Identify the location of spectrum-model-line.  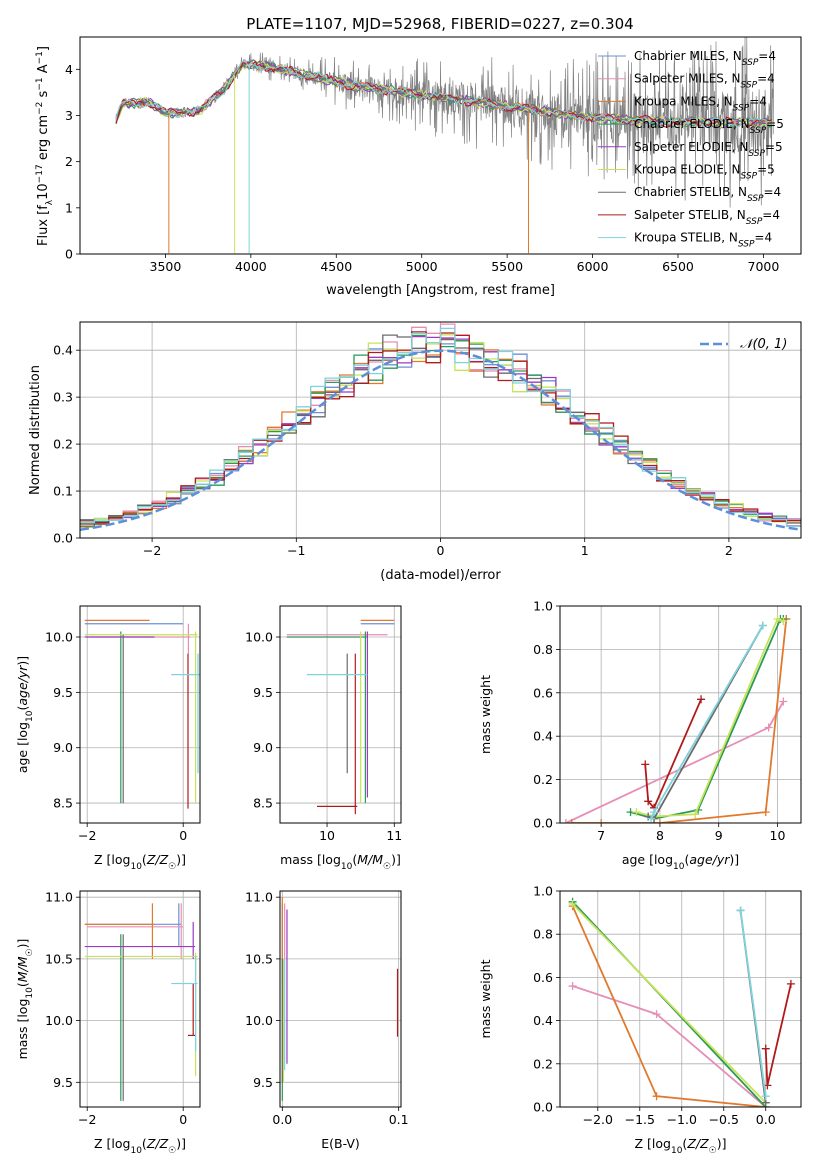
(444, 94).